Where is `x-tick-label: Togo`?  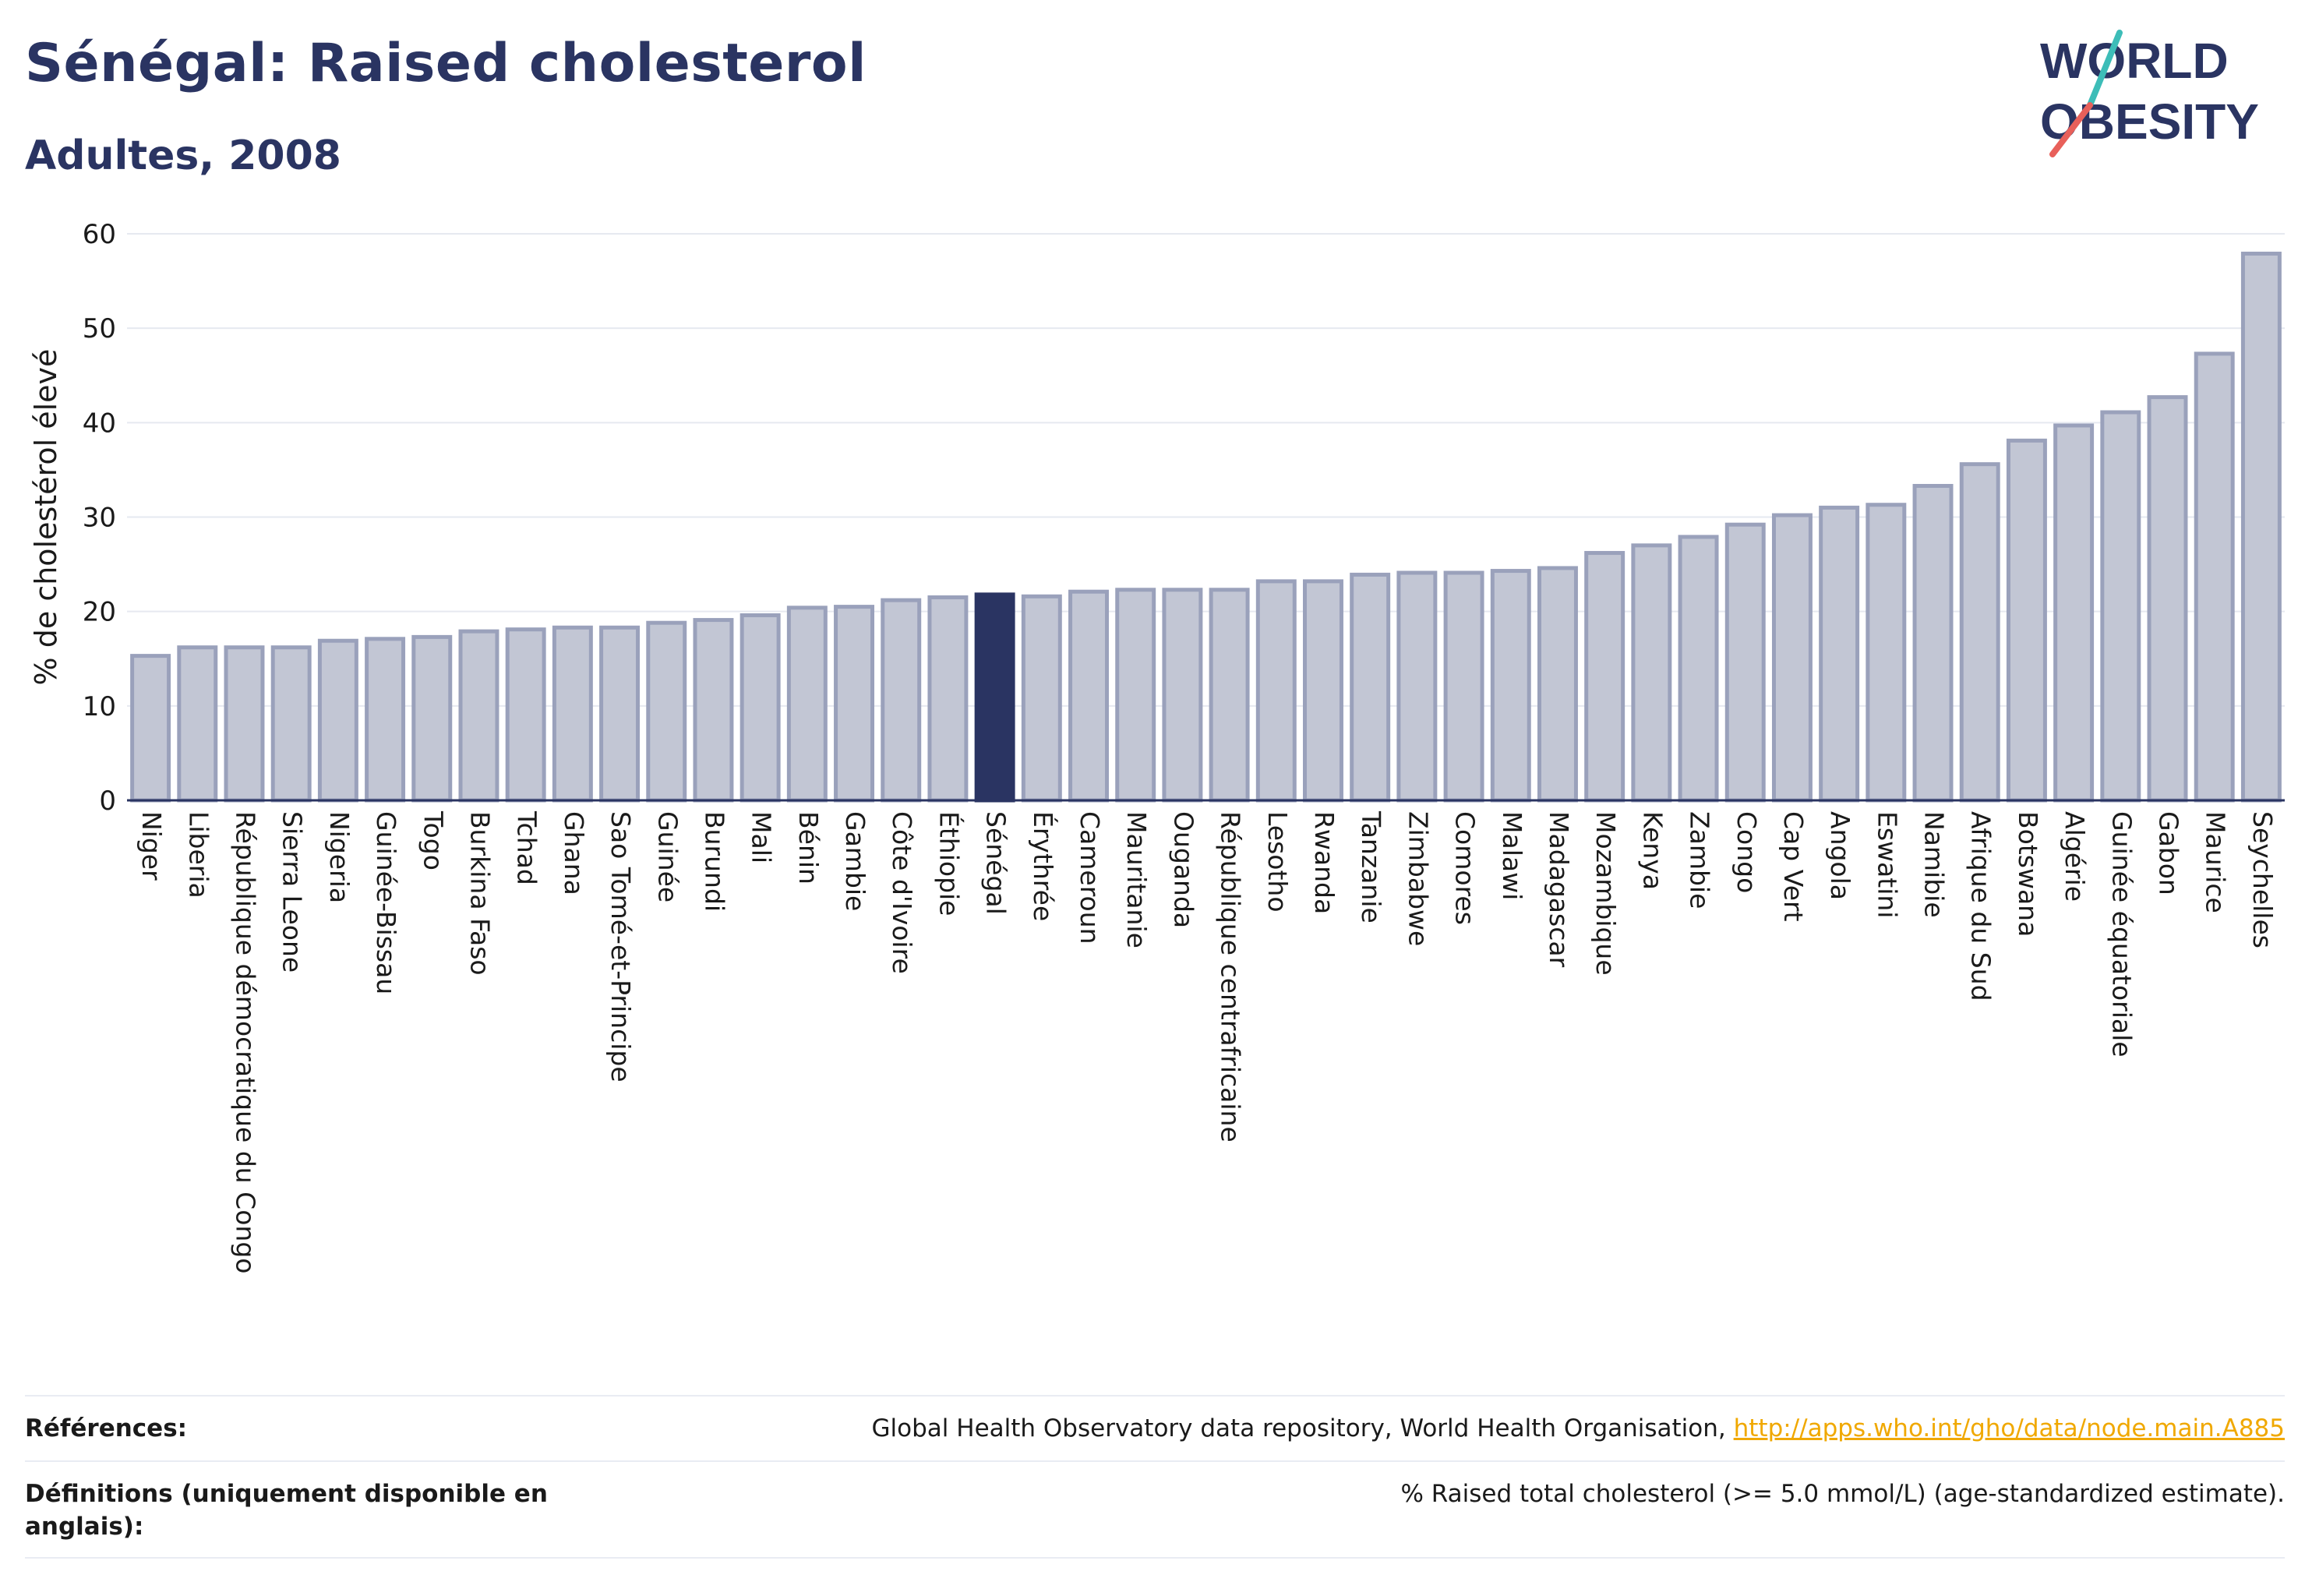
x-tick-label: Togo is located at coordinates (433, 840).